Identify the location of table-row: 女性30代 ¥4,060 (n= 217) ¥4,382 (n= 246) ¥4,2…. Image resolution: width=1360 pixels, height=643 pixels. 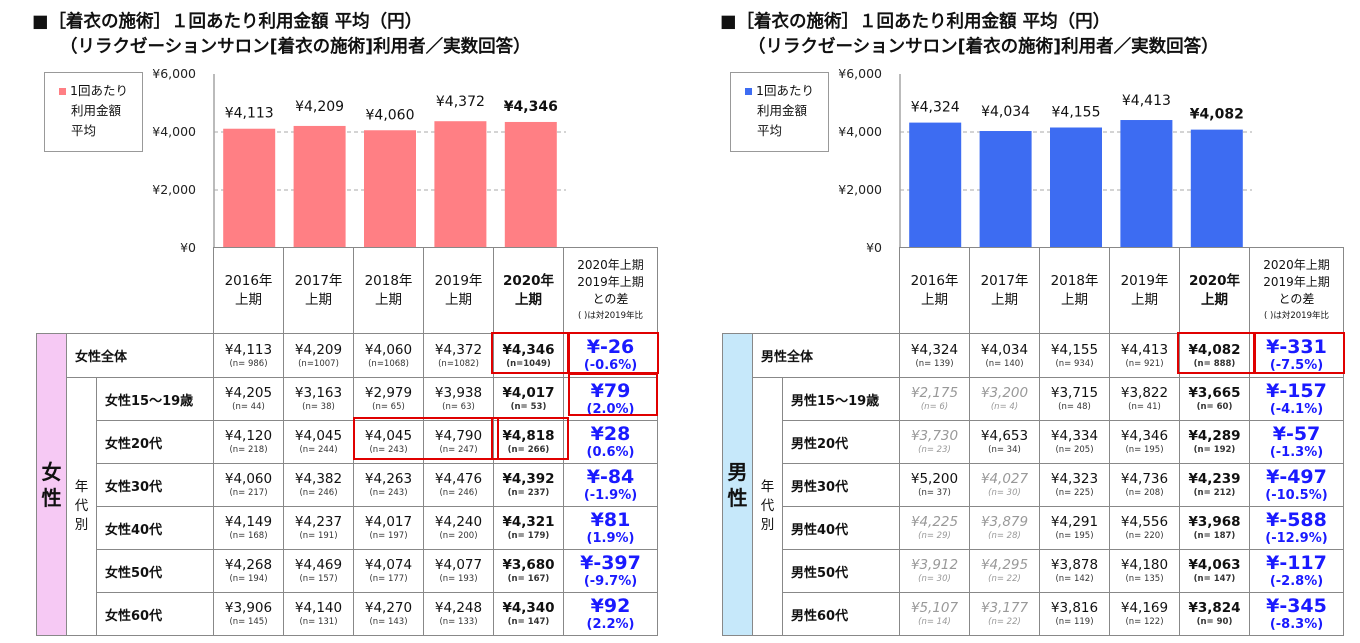
(347, 485).